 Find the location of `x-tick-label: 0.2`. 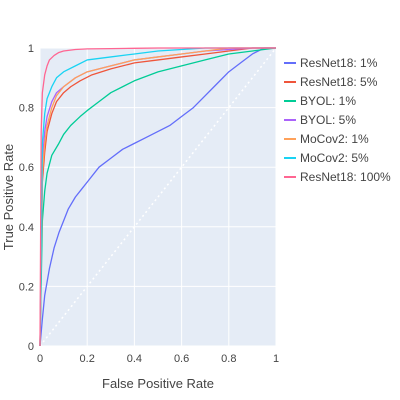

x-tick-label: 0.2 is located at coordinates (87, 359).